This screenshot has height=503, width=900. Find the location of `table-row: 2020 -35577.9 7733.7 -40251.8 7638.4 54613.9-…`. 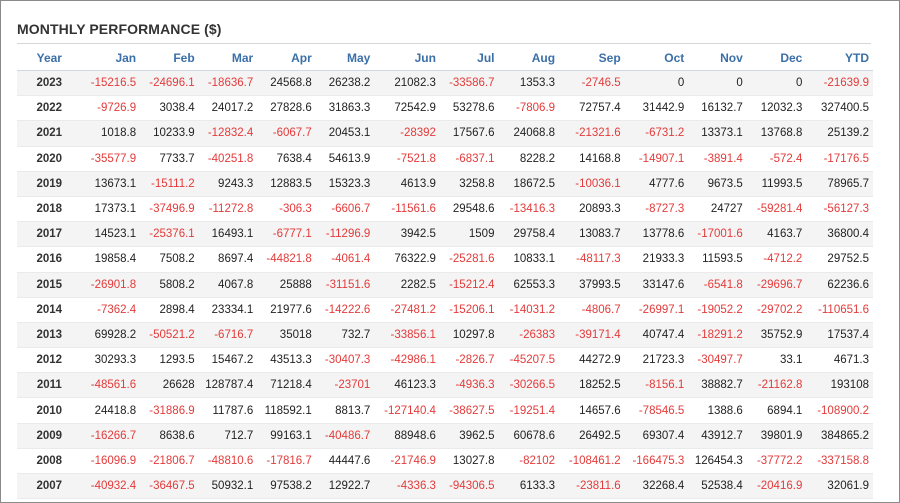

table-row: 2020 -35577.9 7733.7 -40251.8 7638.4 54613.9-… is located at coordinates (445, 159).